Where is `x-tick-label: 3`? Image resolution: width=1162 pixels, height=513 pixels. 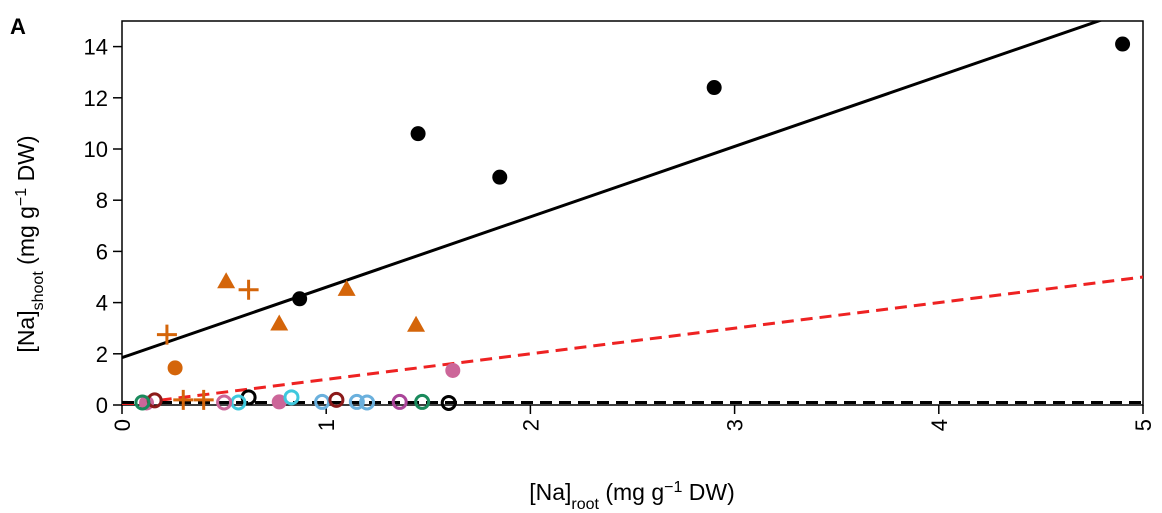
x-tick-label: 3 is located at coordinates (735, 425).